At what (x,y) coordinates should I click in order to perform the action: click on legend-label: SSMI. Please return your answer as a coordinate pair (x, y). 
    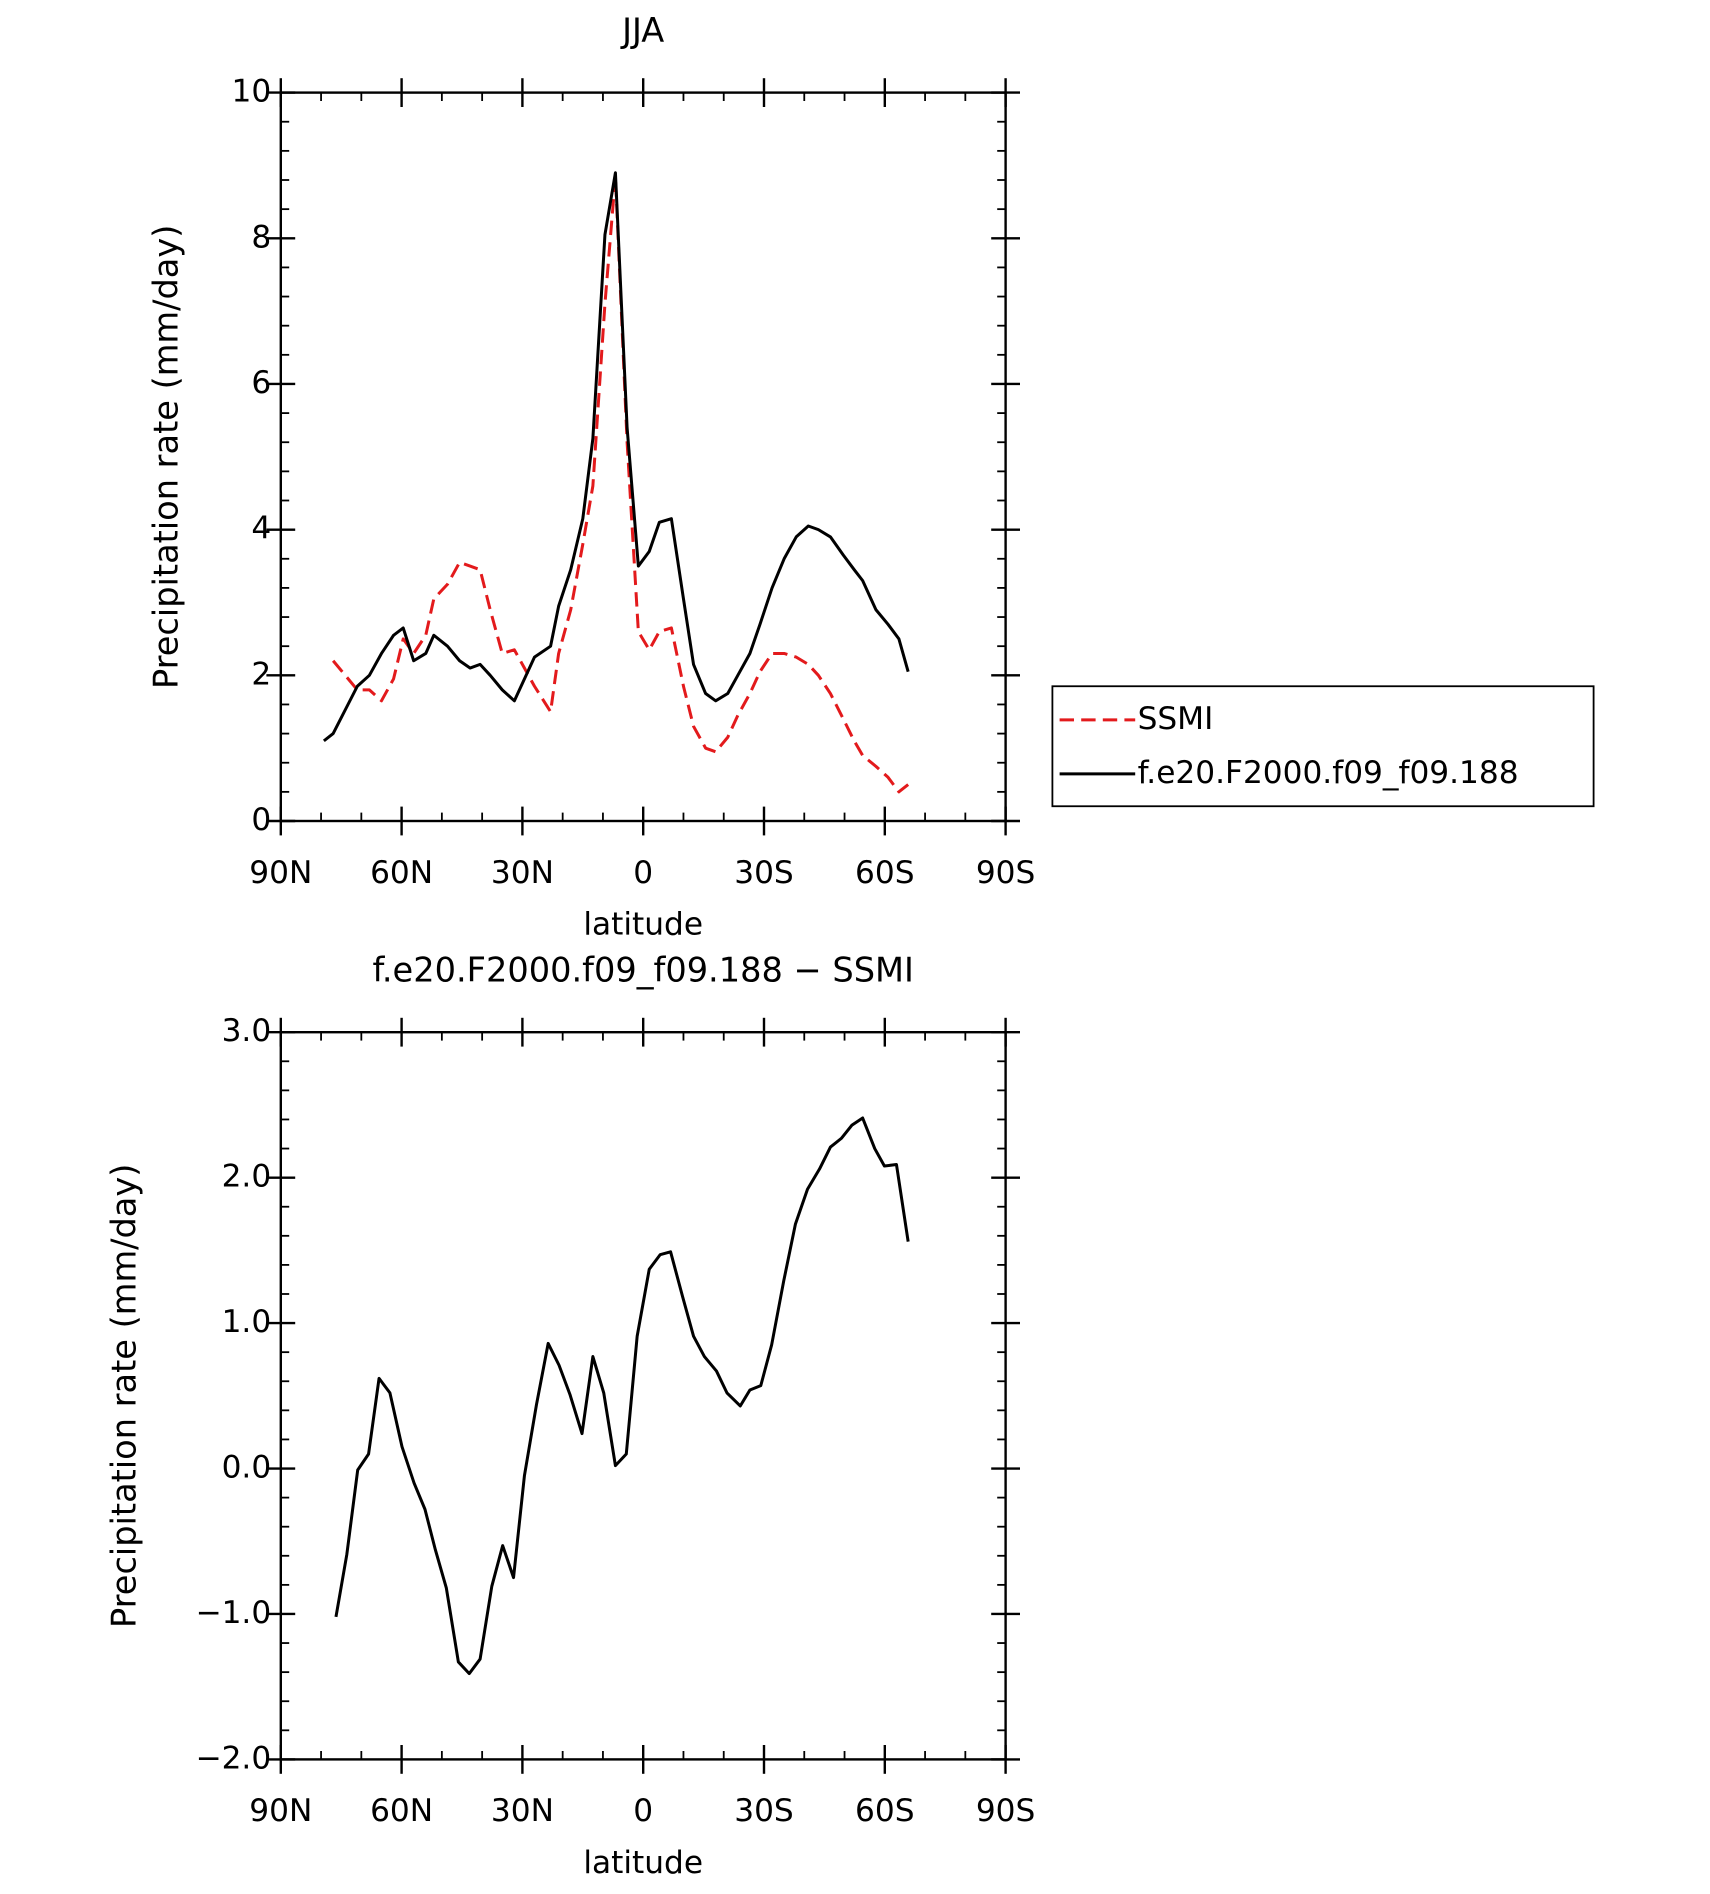
    Looking at the image, I should click on (1176, 719).